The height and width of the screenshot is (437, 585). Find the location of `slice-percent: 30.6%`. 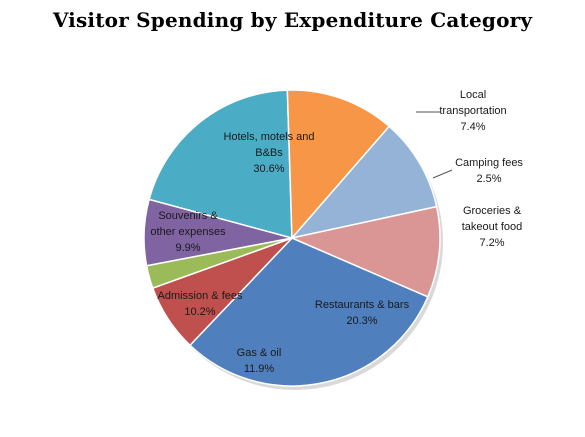

slice-percent: 30.6% is located at coordinates (268, 169).